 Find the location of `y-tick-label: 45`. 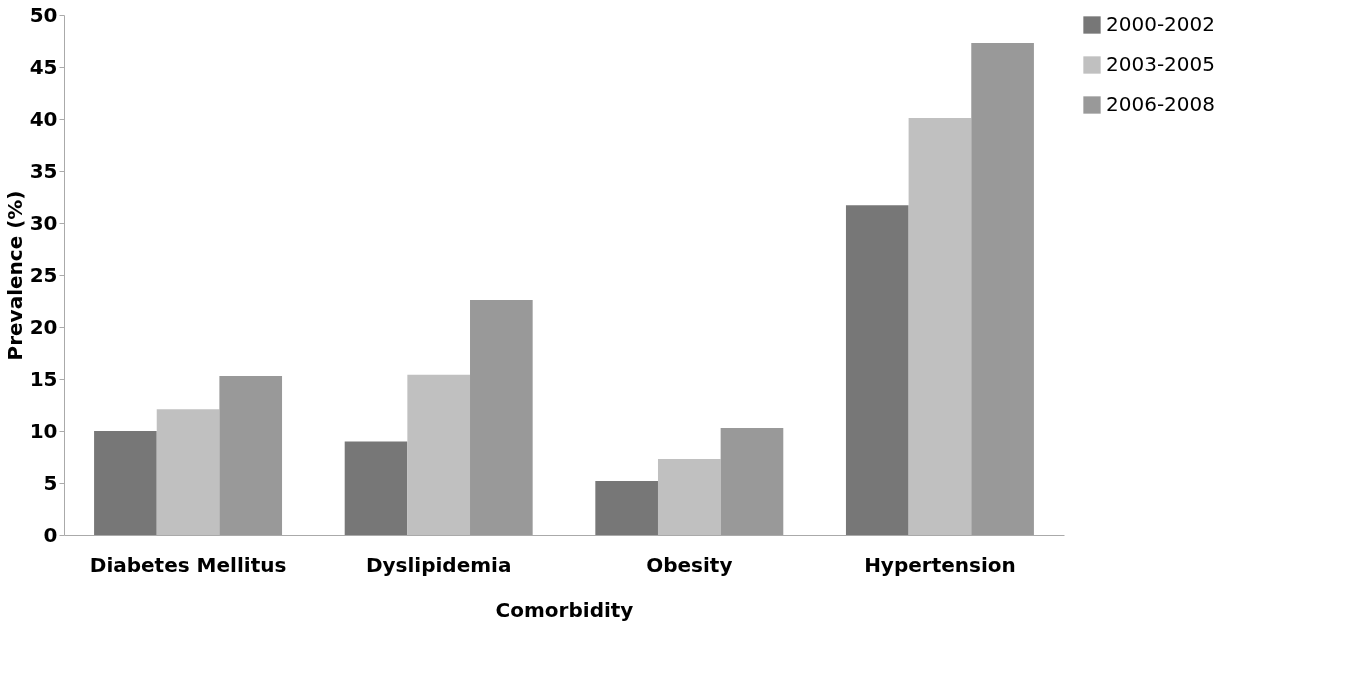

y-tick-label: 45 is located at coordinates (43, 66).